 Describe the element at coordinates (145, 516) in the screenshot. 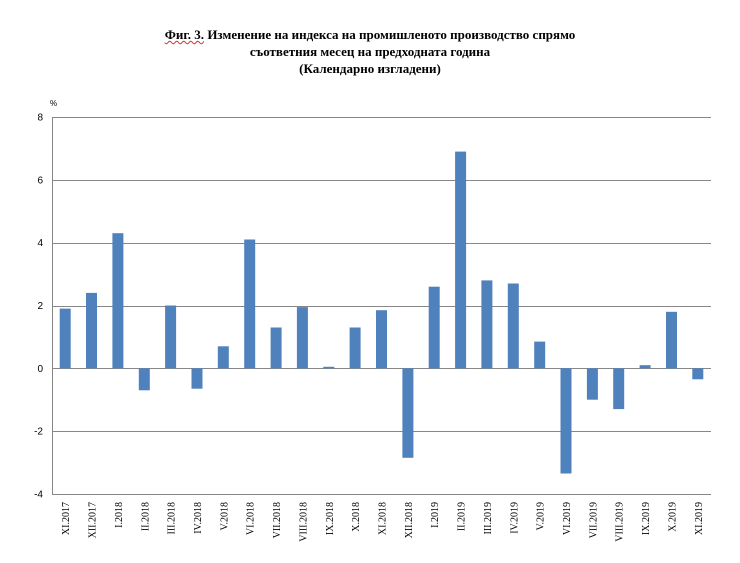

I see `x-tick-label: II.2018` at that location.